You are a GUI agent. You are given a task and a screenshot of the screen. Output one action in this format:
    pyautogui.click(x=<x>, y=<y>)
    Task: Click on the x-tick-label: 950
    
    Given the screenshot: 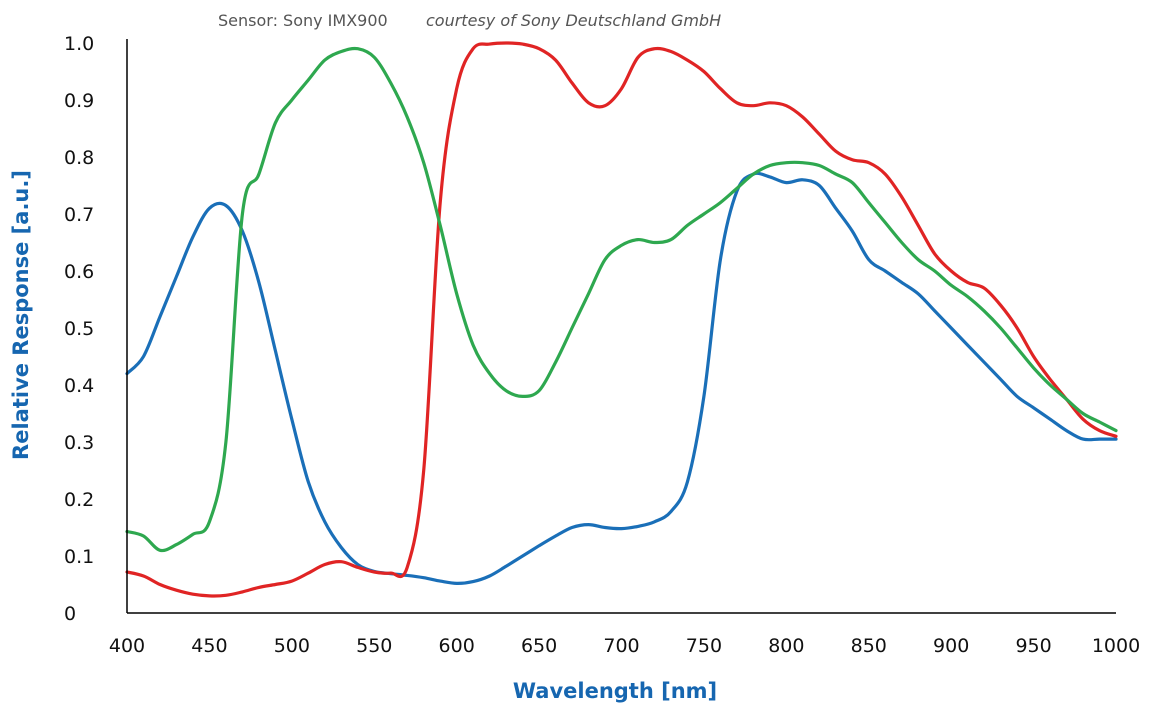 What is the action you would take?
    pyautogui.click(x=1033, y=646)
    